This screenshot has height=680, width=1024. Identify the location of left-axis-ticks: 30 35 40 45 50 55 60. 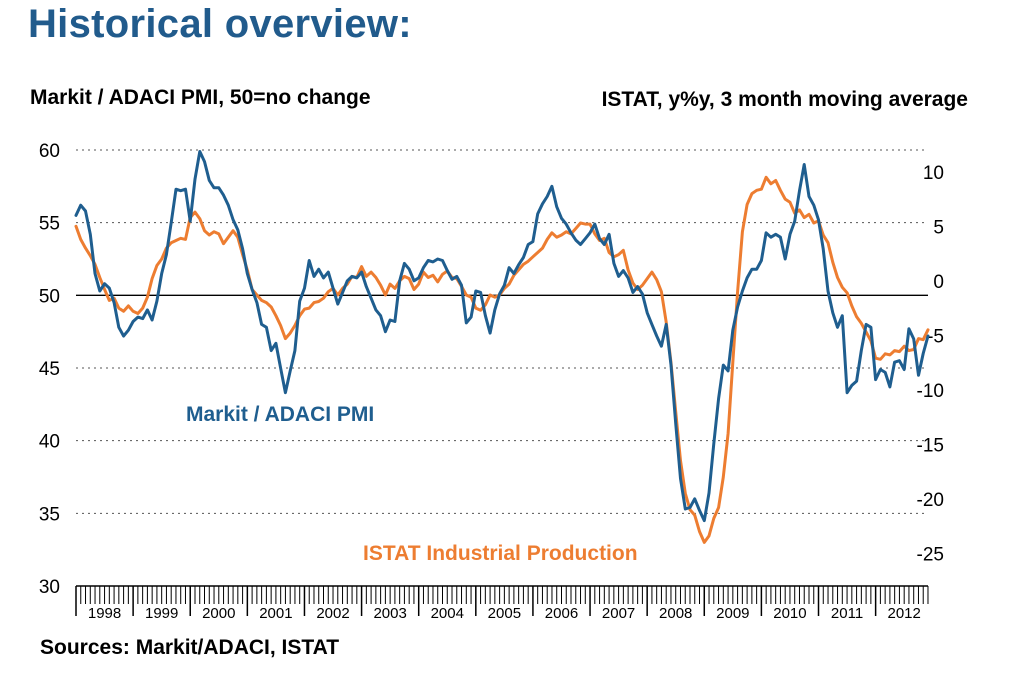
(49, 369).